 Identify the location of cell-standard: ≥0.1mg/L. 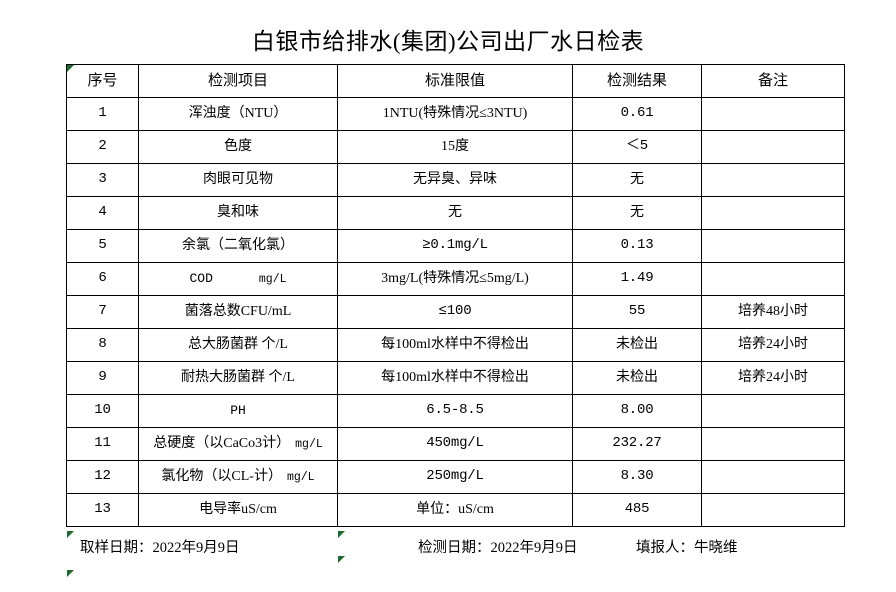
(455, 246).